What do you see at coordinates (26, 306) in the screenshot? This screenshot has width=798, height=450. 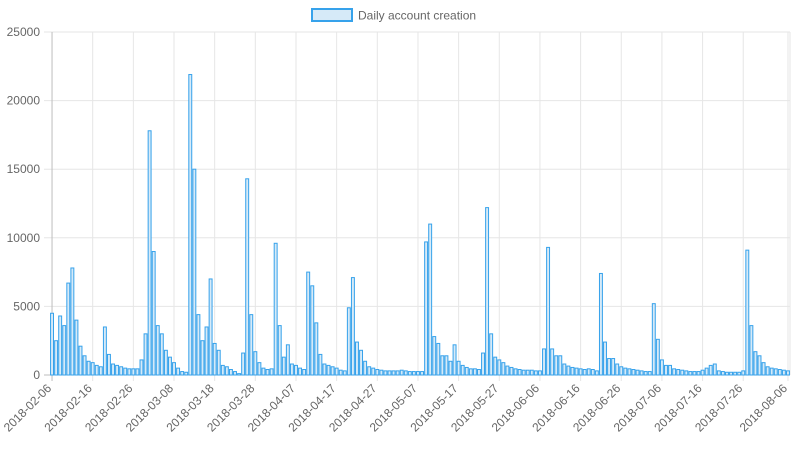 I see `y-tick-label: 5000` at bounding box center [26, 306].